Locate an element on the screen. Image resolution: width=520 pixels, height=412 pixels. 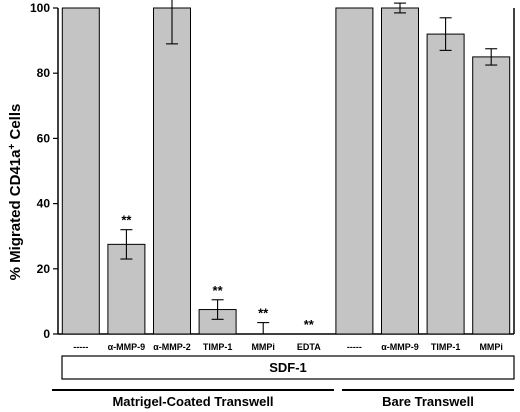
group-label: Matrigel-Coated Transwell is located at coordinates (192, 401).